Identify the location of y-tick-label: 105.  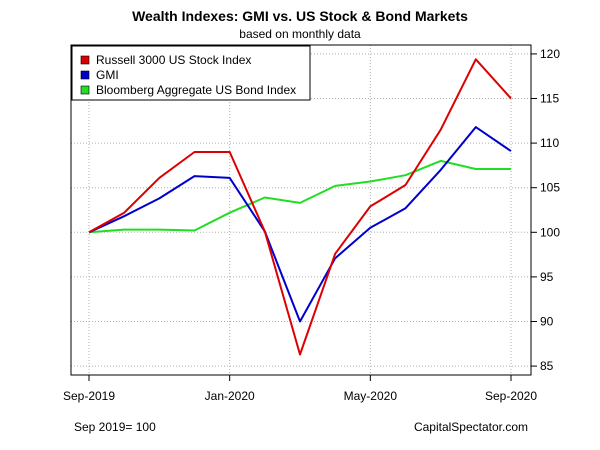
(550, 188).